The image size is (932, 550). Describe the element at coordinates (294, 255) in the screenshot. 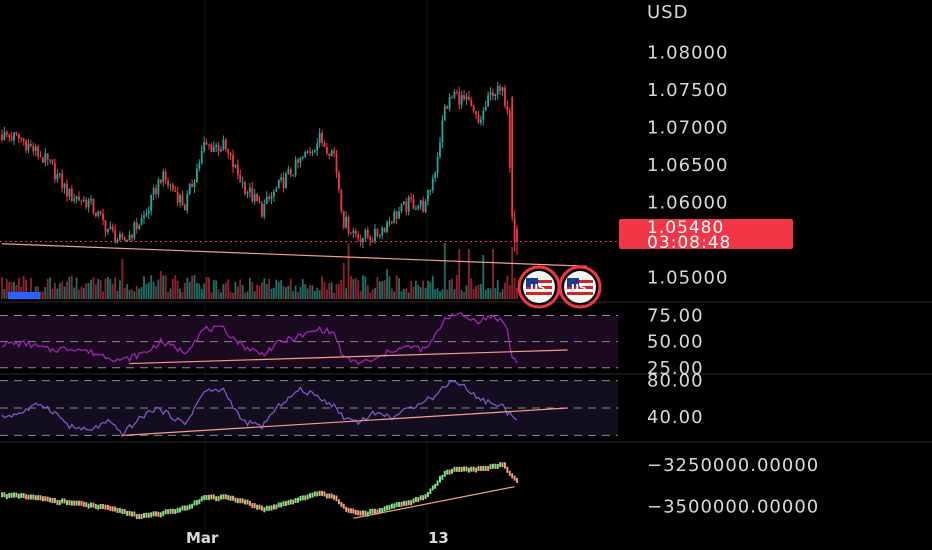

I see `support-trendline` at that location.